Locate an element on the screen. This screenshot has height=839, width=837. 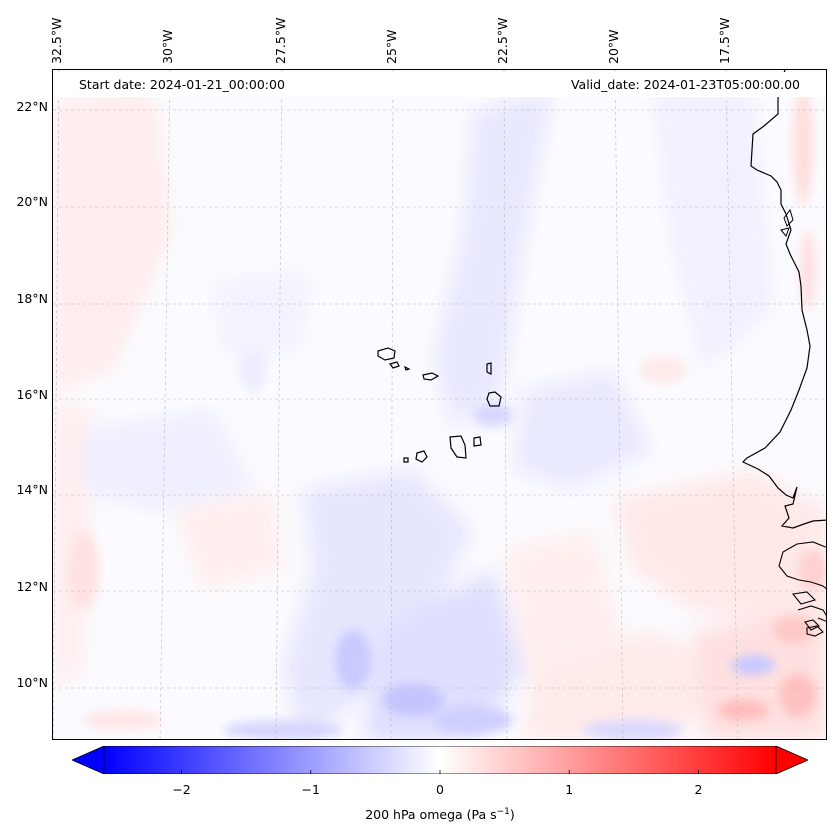
colorbar-tick-label: −1 is located at coordinates (310, 789).